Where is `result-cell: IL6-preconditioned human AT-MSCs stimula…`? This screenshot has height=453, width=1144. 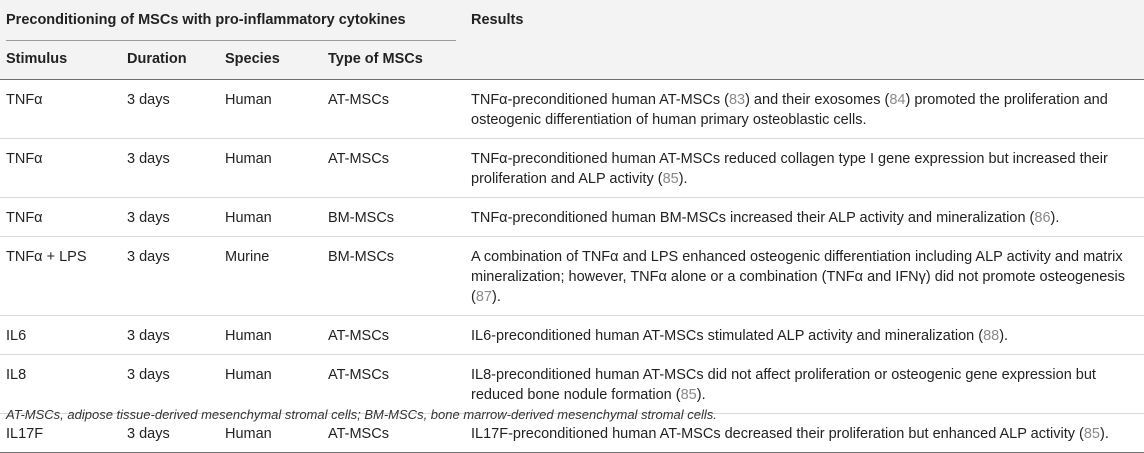
result-cell: IL6-preconditioned human AT-MSCs stimula… is located at coordinates (806, 335).